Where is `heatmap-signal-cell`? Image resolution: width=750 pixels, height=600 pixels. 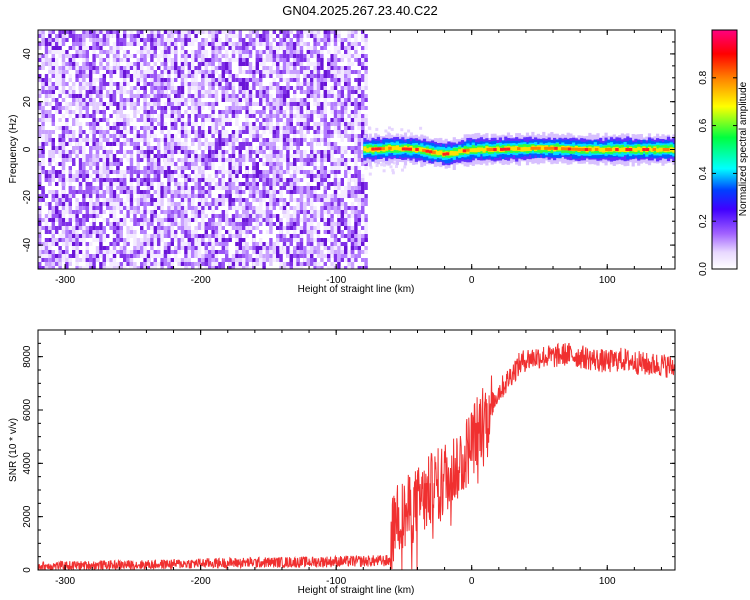 heatmap-signal-cell is located at coordinates (633, 149).